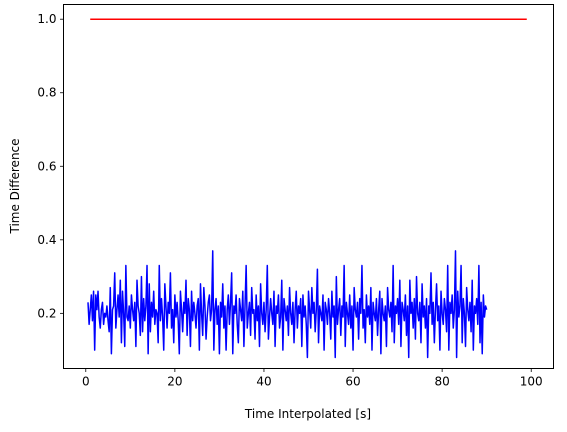 This screenshot has height=432, width=567. What do you see at coordinates (174, 382) in the screenshot?
I see `x-tick-label: 20` at bounding box center [174, 382].